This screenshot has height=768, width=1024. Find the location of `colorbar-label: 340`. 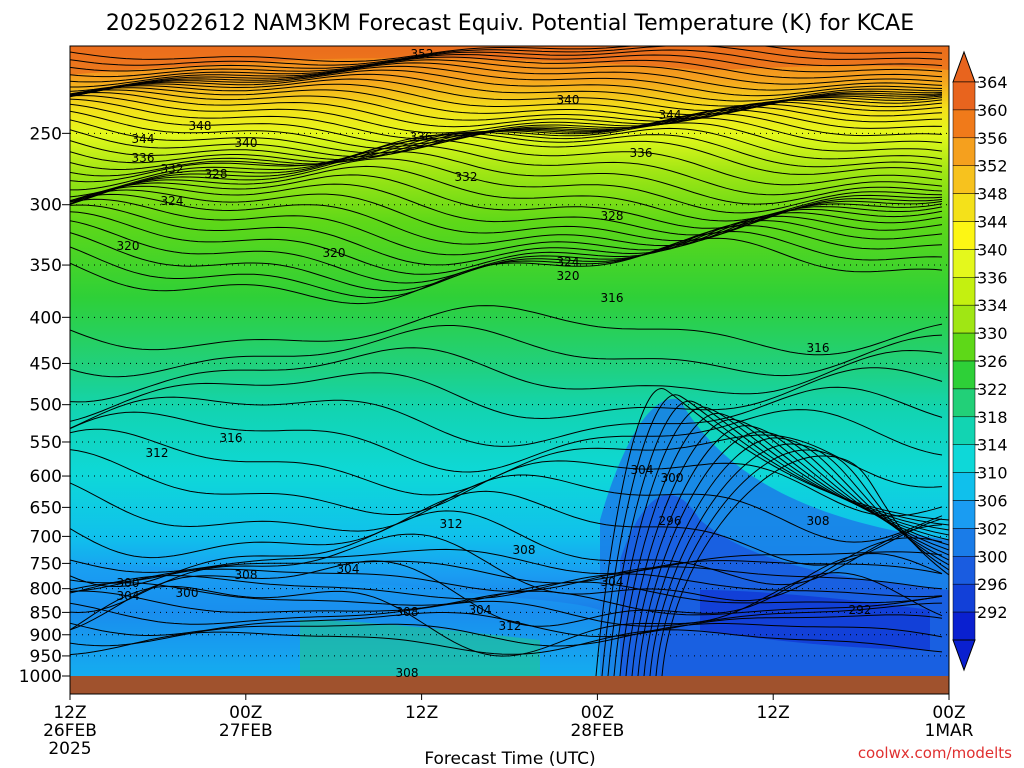

colorbar-label: 340 is located at coordinates (992, 249).